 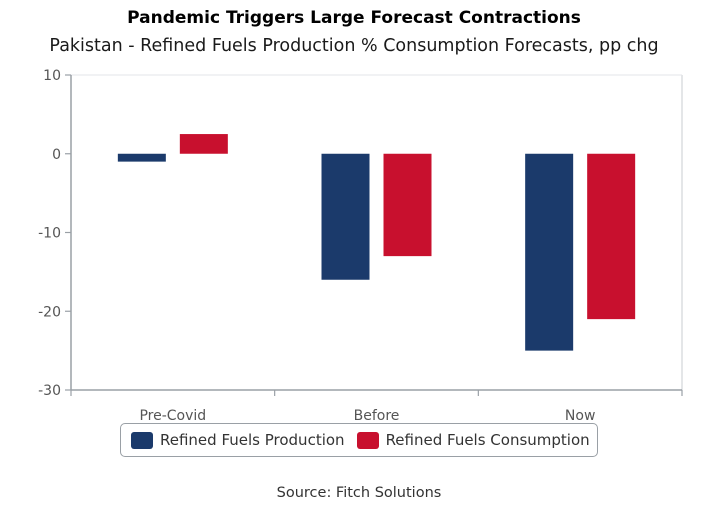 What do you see at coordinates (49, 234) in the screenshot?
I see `y-tick-label: -10` at bounding box center [49, 234].